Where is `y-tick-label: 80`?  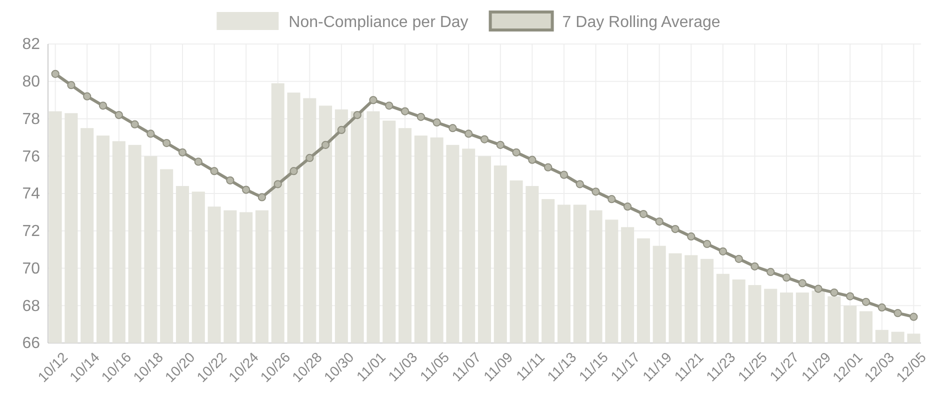 y-tick-label: 80 is located at coordinates (31, 81).